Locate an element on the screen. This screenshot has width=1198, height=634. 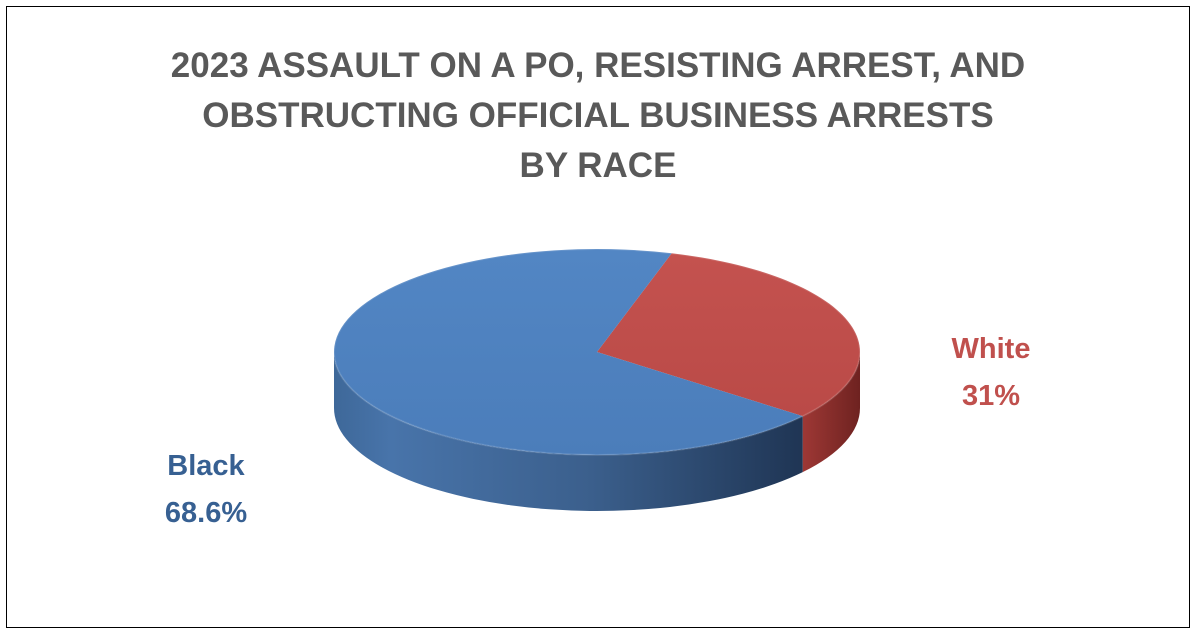
pie-top is located at coordinates (597, 352).